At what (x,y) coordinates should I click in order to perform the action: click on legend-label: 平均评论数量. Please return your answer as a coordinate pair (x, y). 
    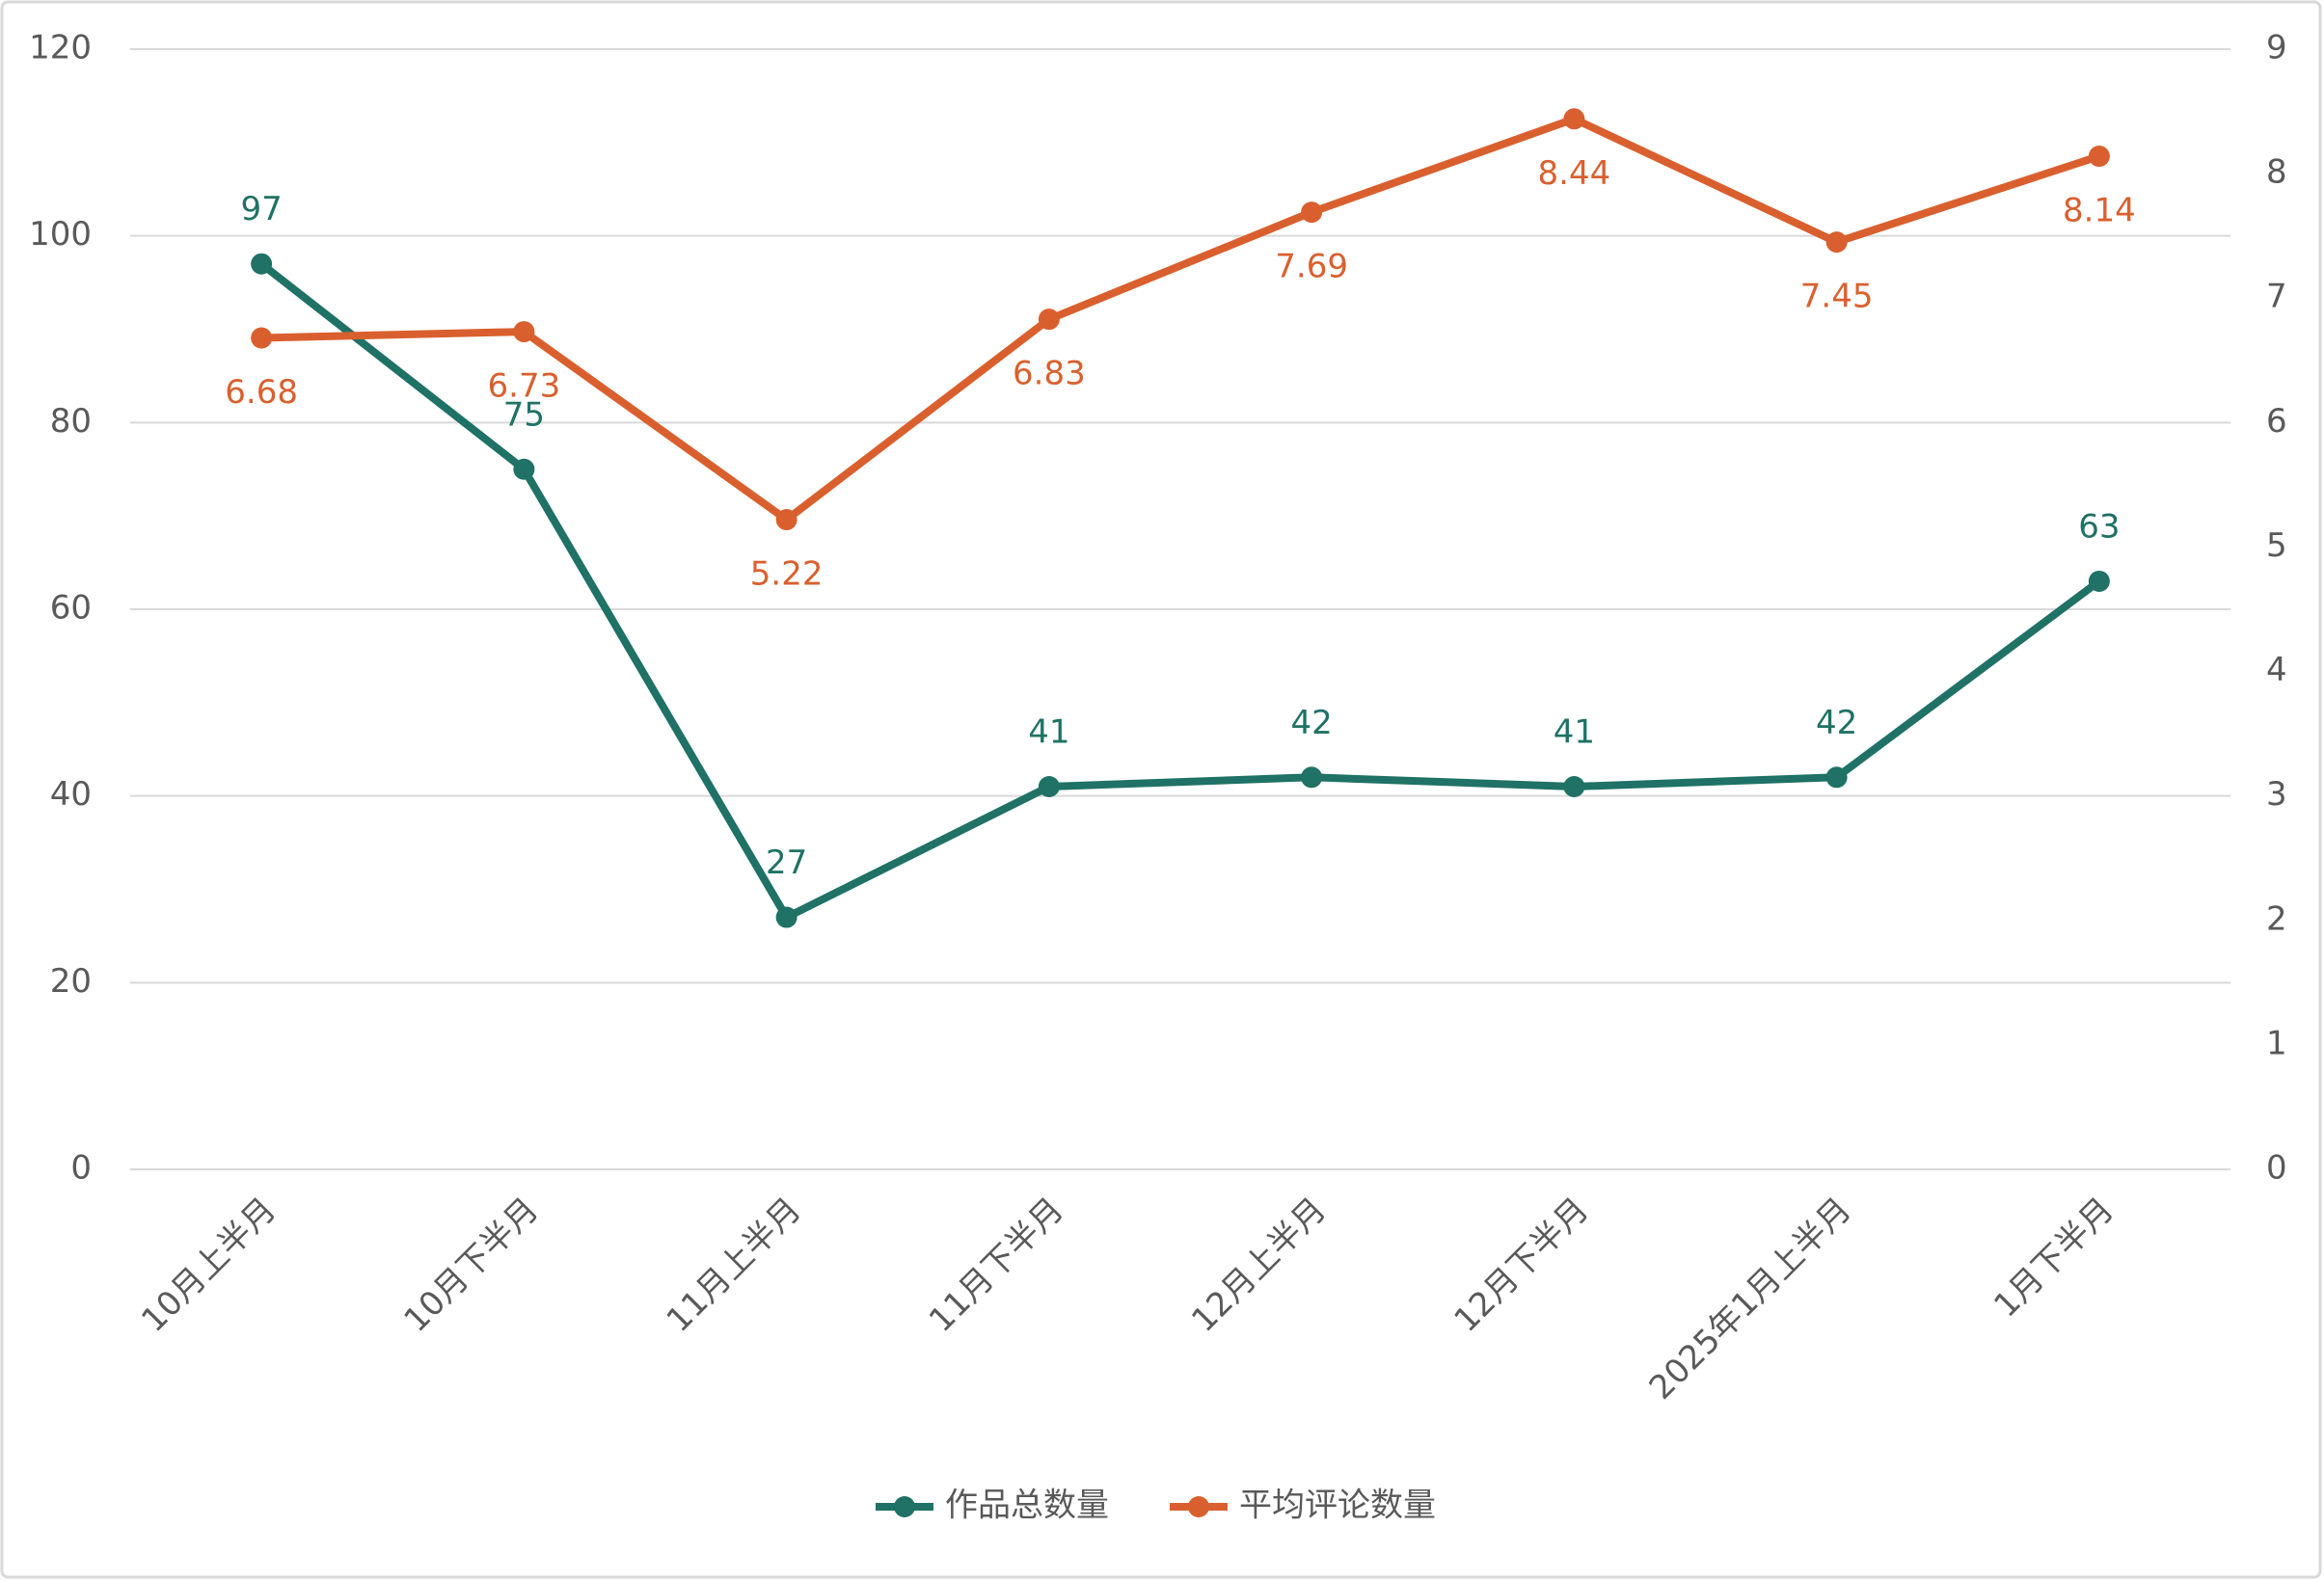
    Looking at the image, I should click on (1337, 1506).